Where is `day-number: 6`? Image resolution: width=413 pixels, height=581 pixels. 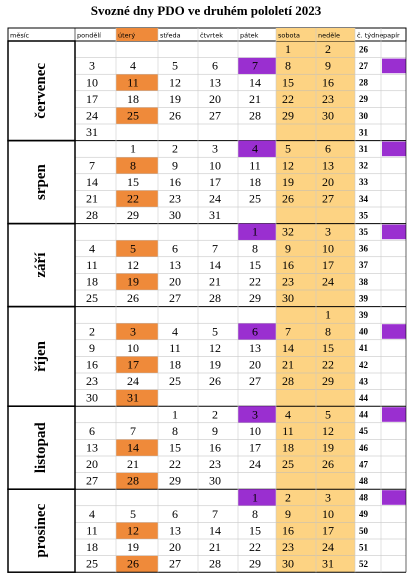 day-number: 6 is located at coordinates (175, 514).